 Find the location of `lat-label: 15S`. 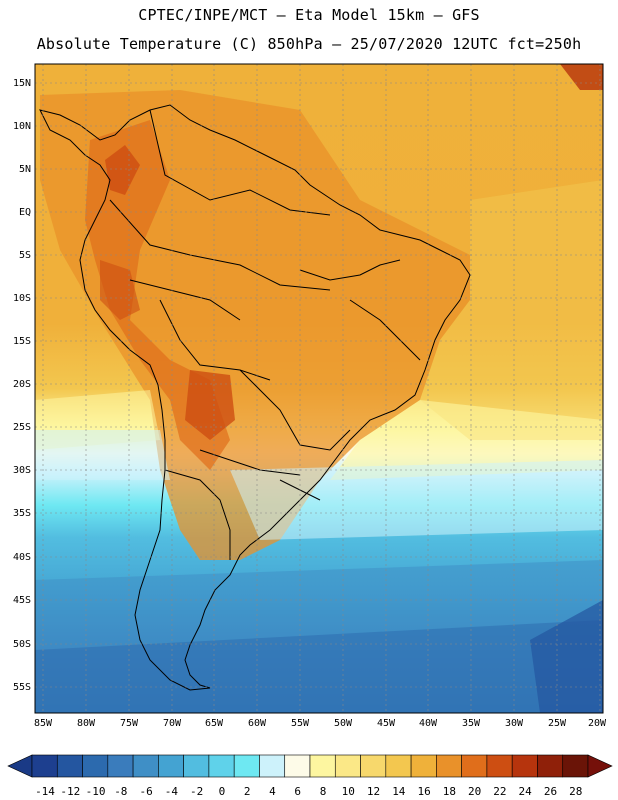

lat-label: 15S is located at coordinates (22, 341).